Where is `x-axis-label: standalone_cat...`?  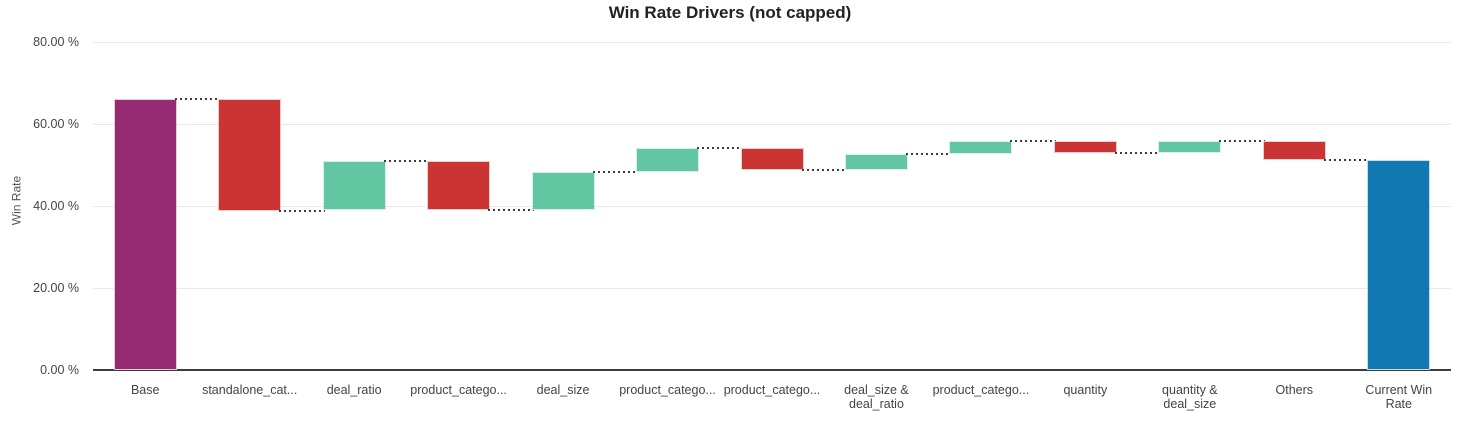
x-axis-label: standalone_cat... is located at coordinates (250, 390).